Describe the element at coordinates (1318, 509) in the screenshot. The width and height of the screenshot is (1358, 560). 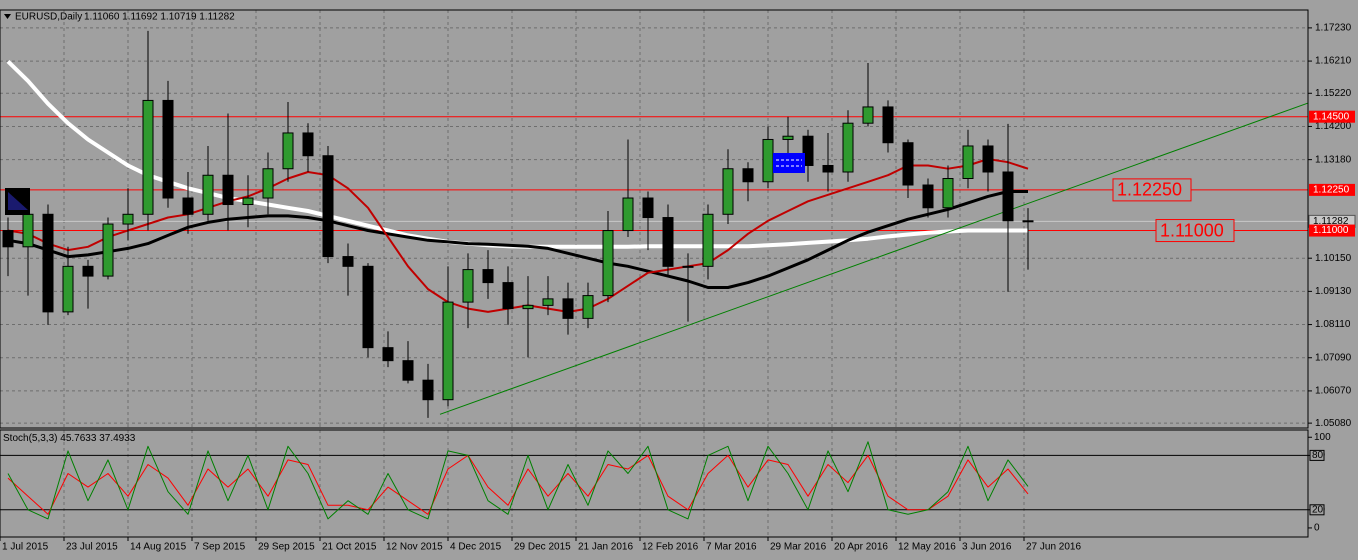
I see `stoch-level-label: 20` at that location.